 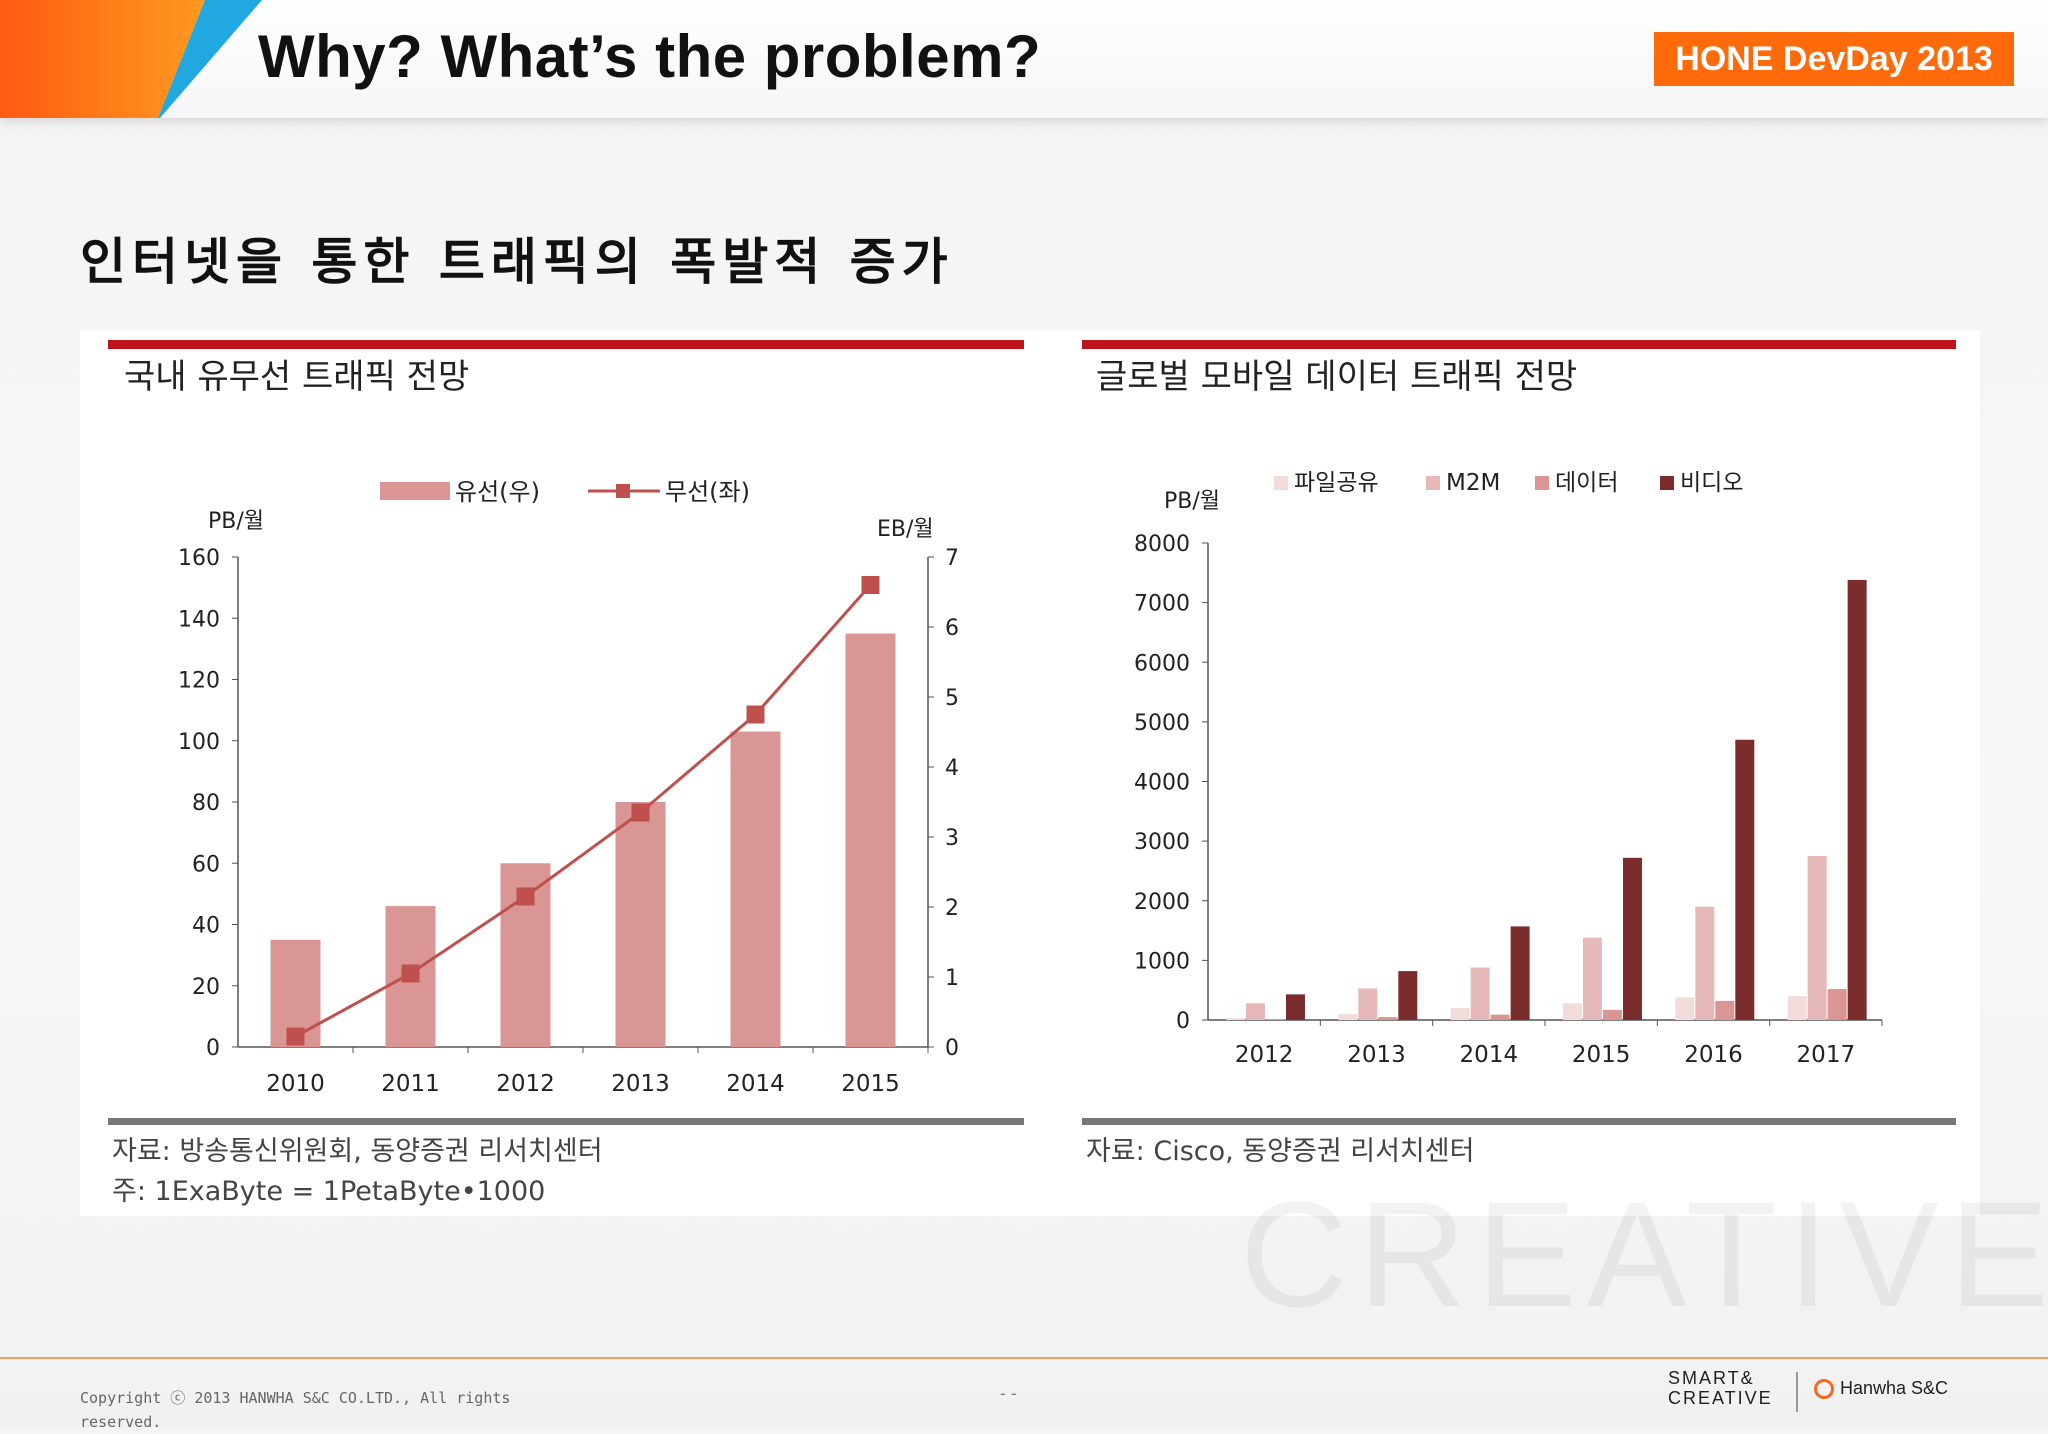 What do you see at coordinates (1264, 1055) in the screenshot?
I see `right-x-tick-label: 2012` at bounding box center [1264, 1055].